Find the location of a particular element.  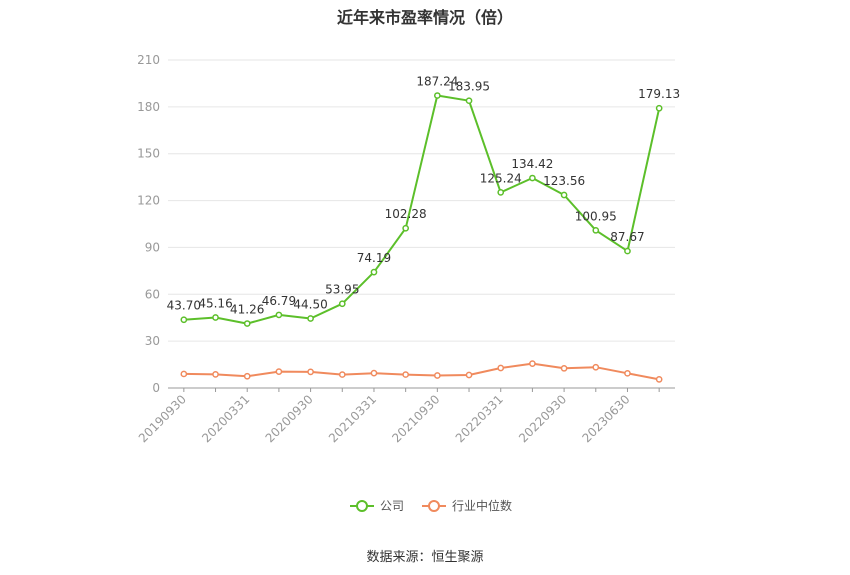

x-tick-label: 20230630 is located at coordinates (606, 418).